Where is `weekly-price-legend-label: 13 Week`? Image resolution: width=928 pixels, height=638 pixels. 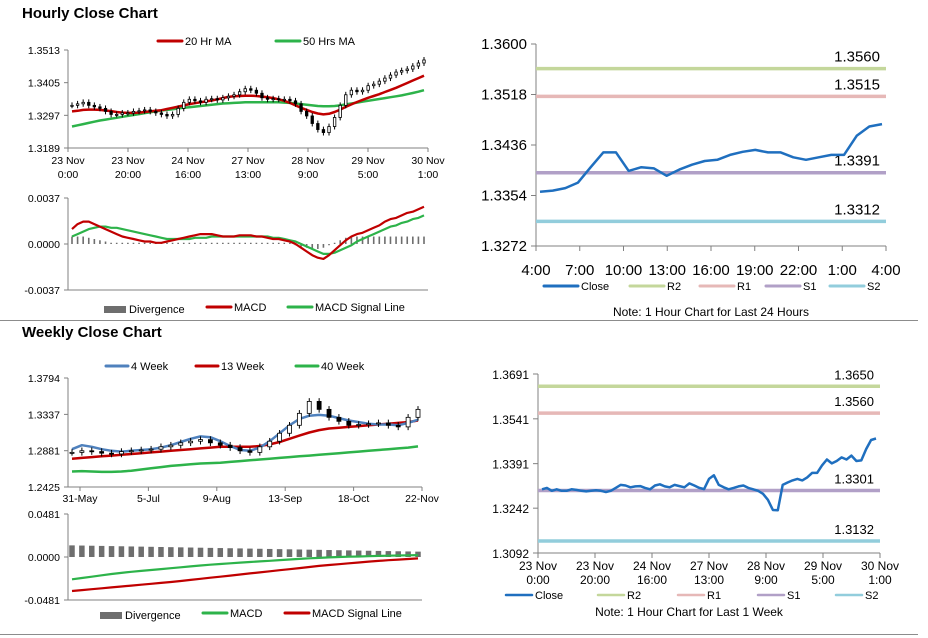 weekly-price-legend-label: 13 Week is located at coordinates (243, 367).